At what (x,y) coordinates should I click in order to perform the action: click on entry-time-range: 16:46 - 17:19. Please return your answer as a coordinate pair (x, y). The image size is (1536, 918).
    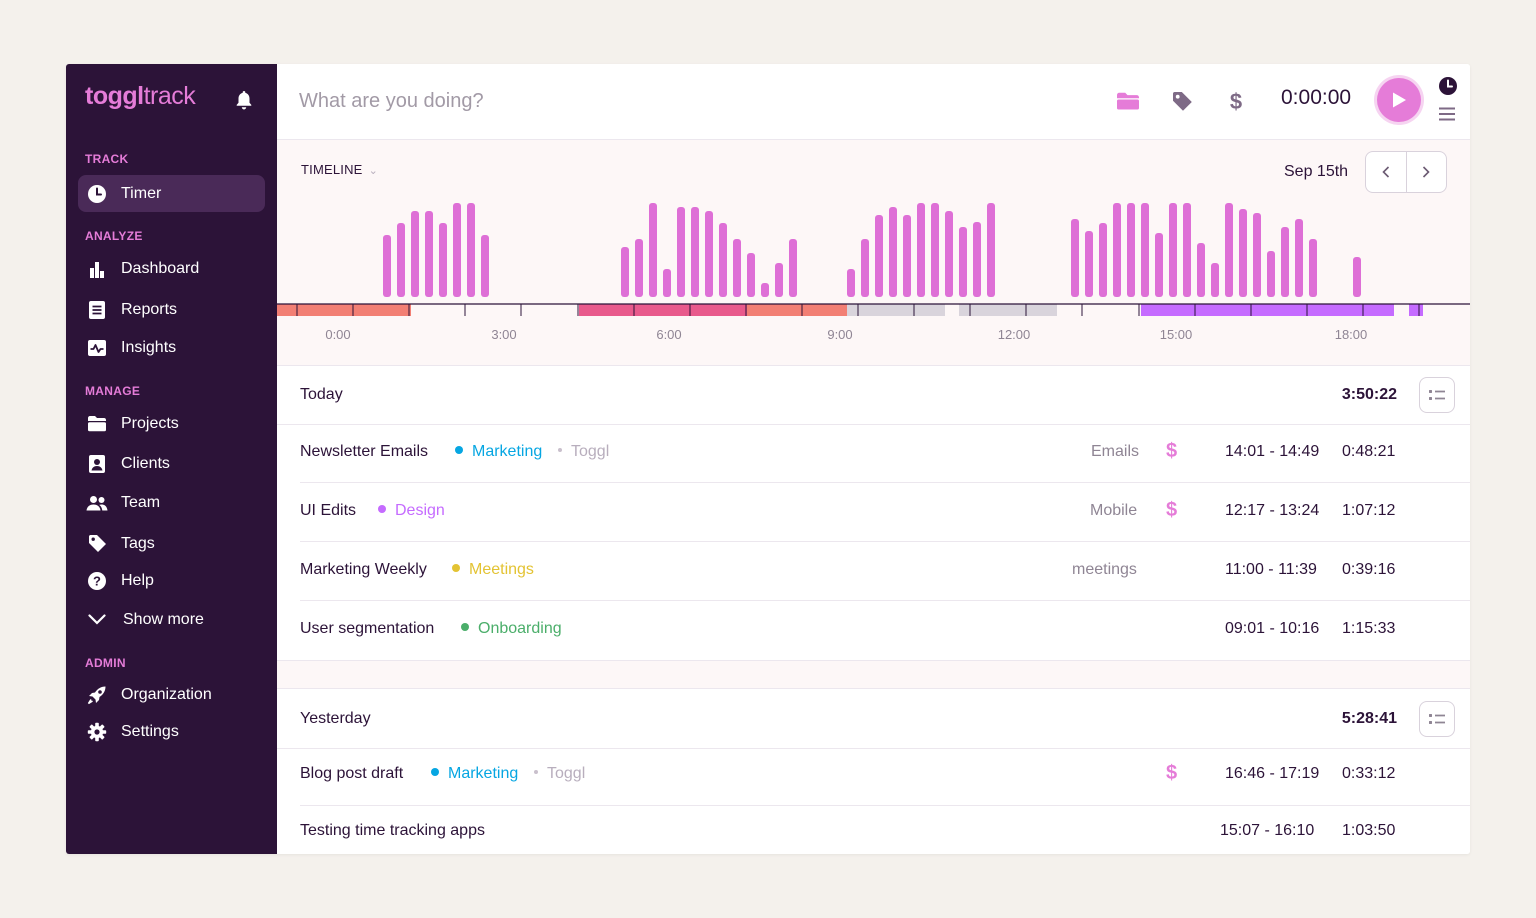
    Looking at the image, I should click on (1272, 773).